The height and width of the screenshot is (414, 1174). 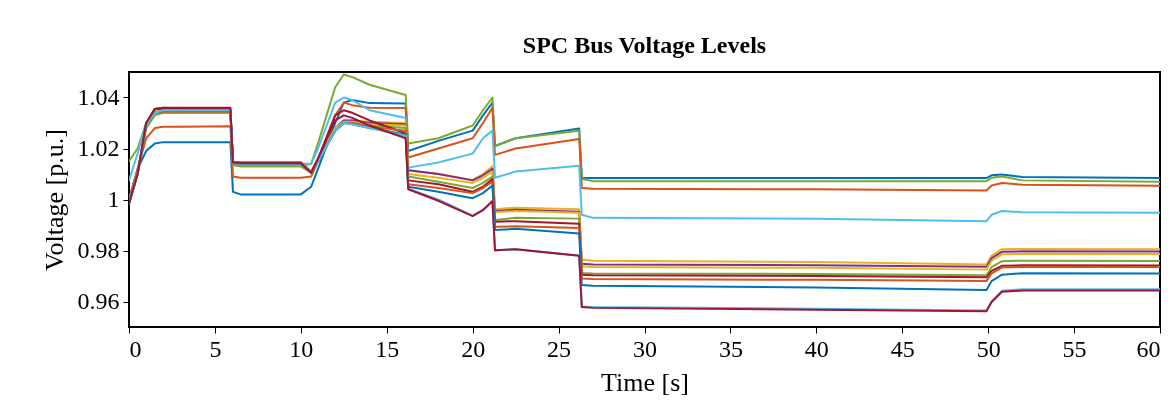 I want to click on x-tick-label: 30, so click(x=645, y=348).